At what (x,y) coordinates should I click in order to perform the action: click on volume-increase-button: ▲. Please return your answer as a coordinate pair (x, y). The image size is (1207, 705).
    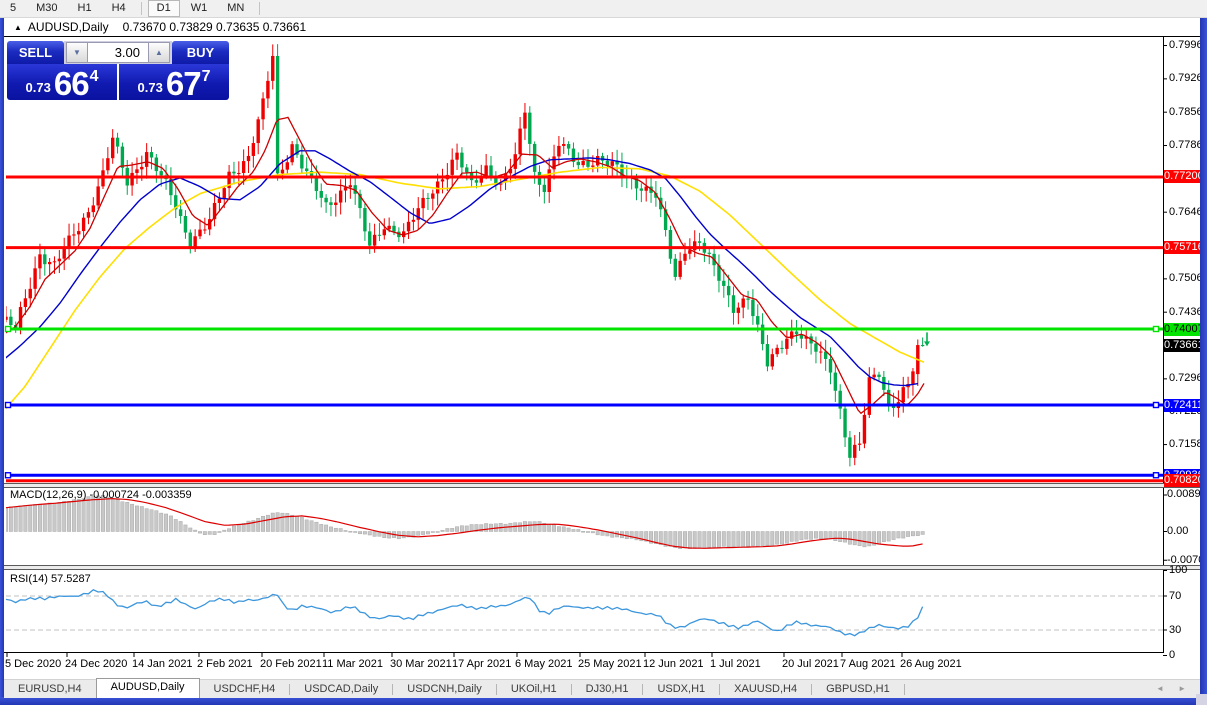
    Looking at the image, I should click on (159, 52).